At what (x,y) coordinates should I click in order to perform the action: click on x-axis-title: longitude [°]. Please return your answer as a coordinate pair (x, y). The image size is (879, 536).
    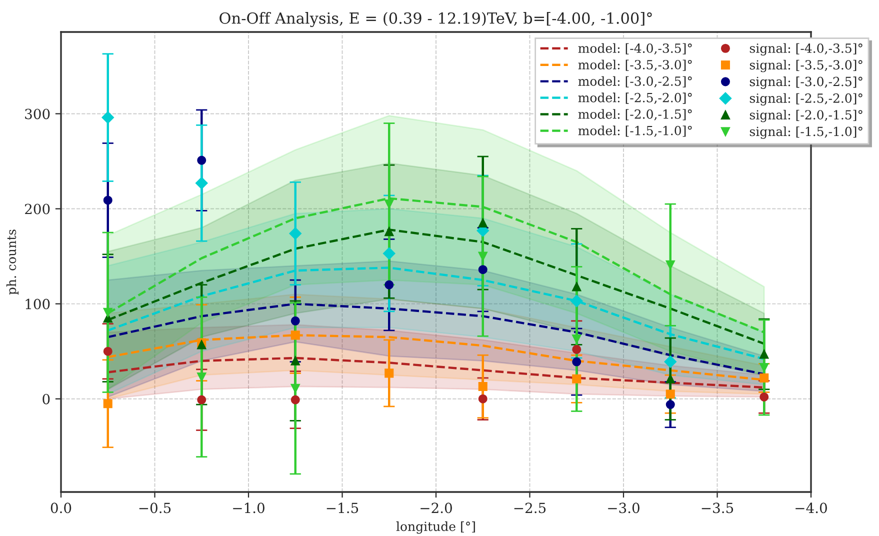
    Looking at the image, I should click on (435, 527).